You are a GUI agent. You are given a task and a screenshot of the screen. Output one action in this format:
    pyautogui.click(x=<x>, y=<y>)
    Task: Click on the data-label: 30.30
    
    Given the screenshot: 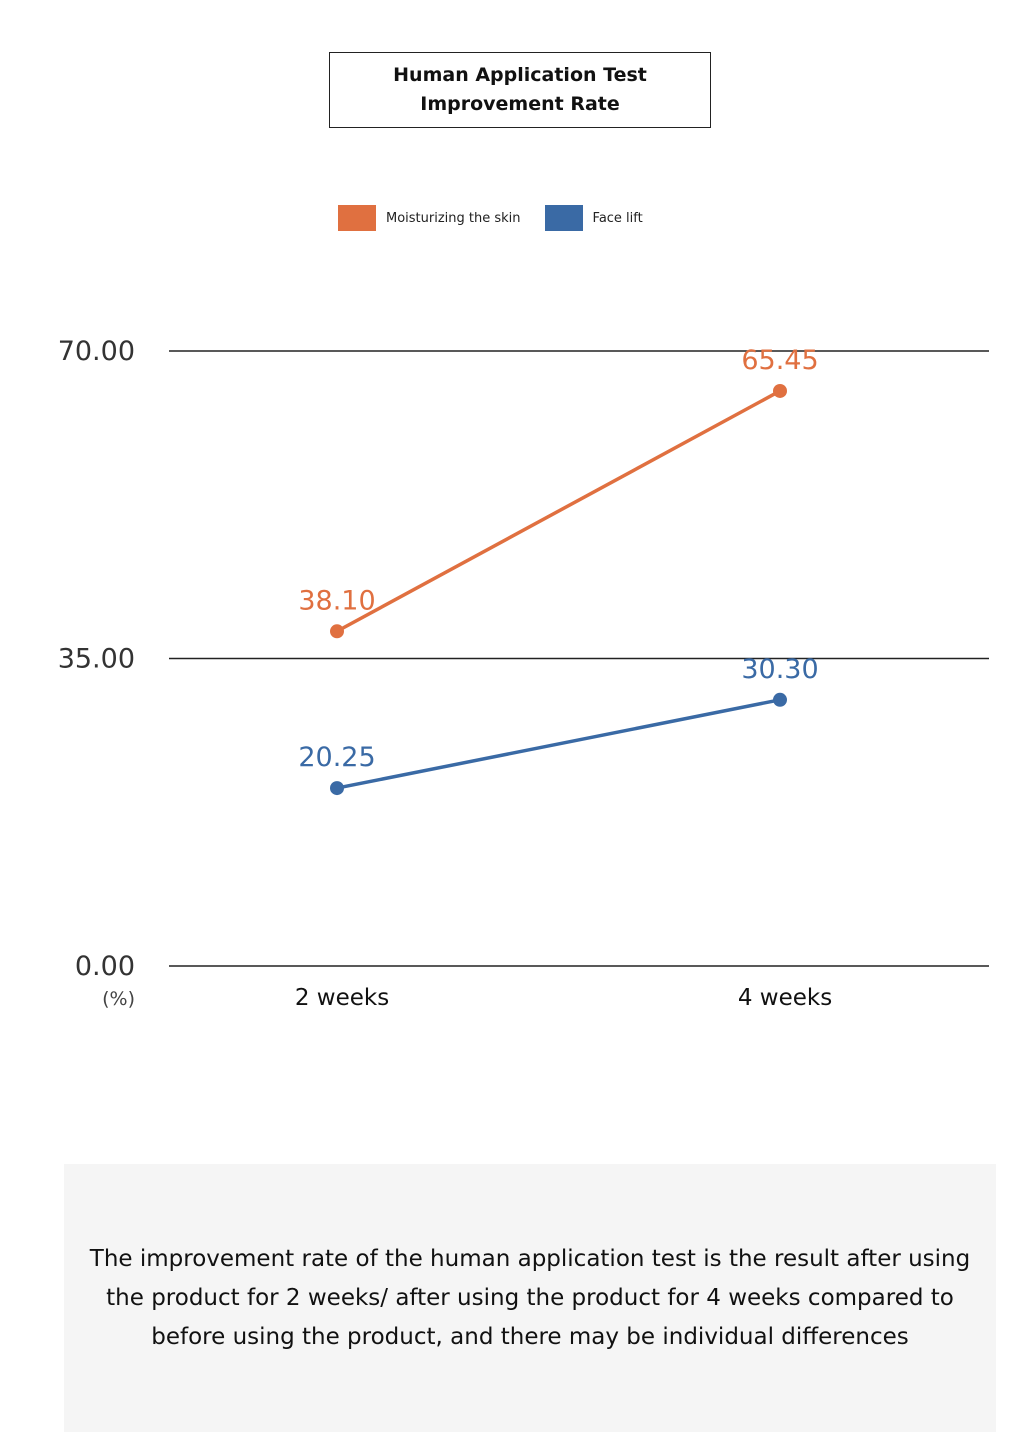 What is the action you would take?
    pyautogui.click(x=779, y=669)
    